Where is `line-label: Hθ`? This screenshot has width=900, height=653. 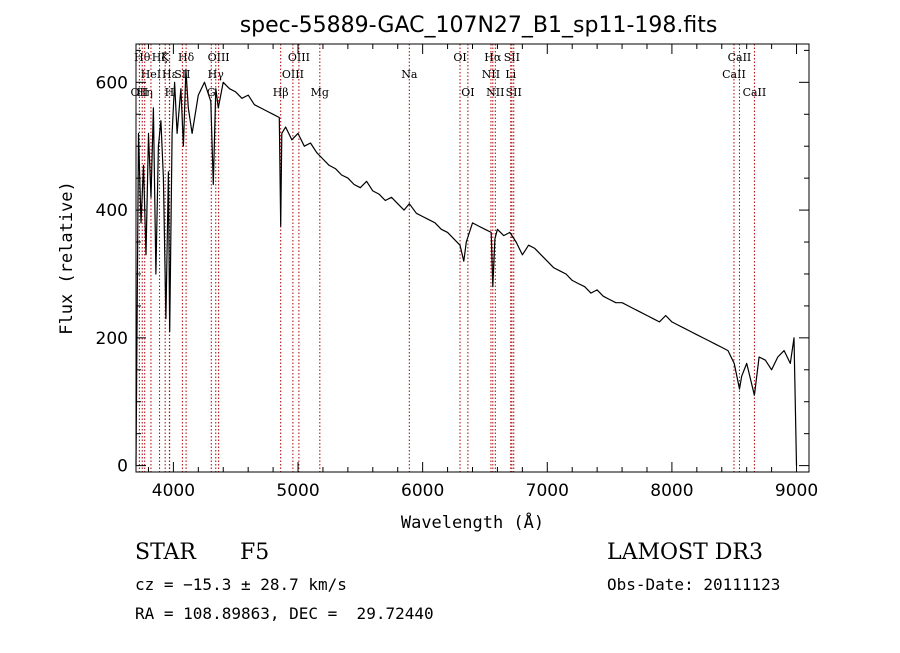 line-label: Hθ is located at coordinates (142, 57).